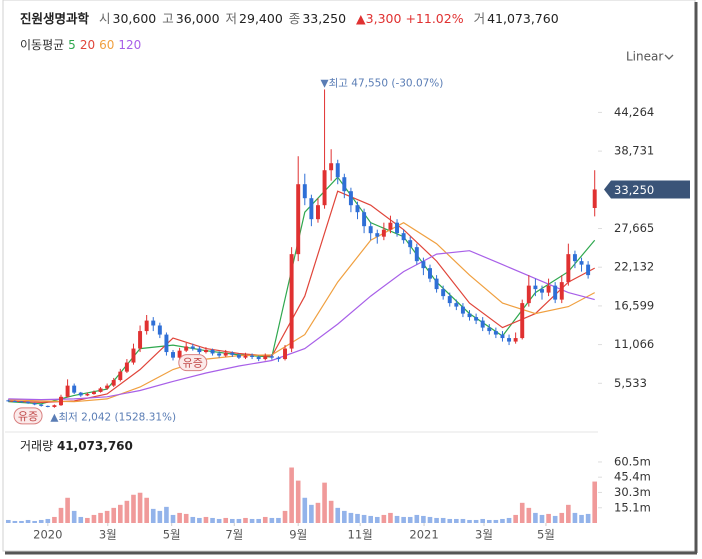 This screenshot has height=559, width=702. Describe the element at coordinates (632, 477) in the screenshot. I see `volume-tick-label: 45.4m` at that location.